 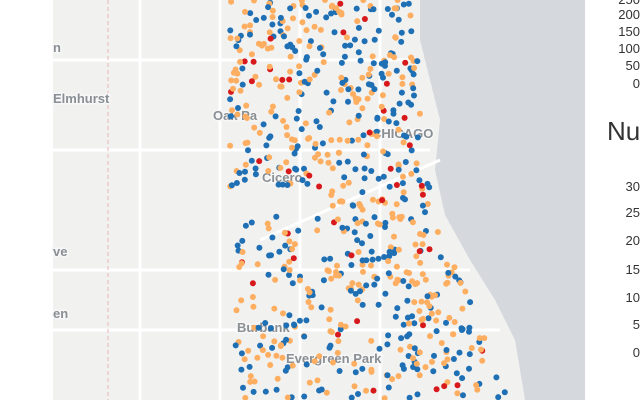 I want to click on y-tick-label: 30, so click(x=633, y=186).